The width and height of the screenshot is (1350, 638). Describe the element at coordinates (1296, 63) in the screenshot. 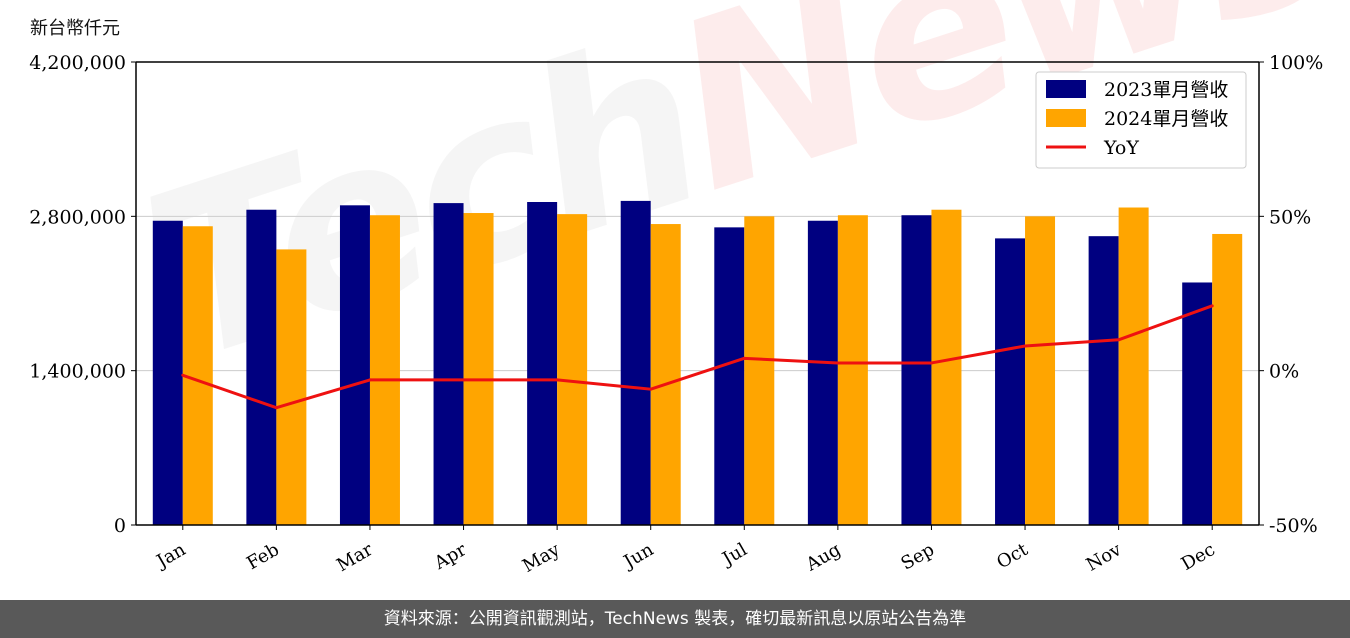

I see `y-right-tick-label: 100%` at that location.